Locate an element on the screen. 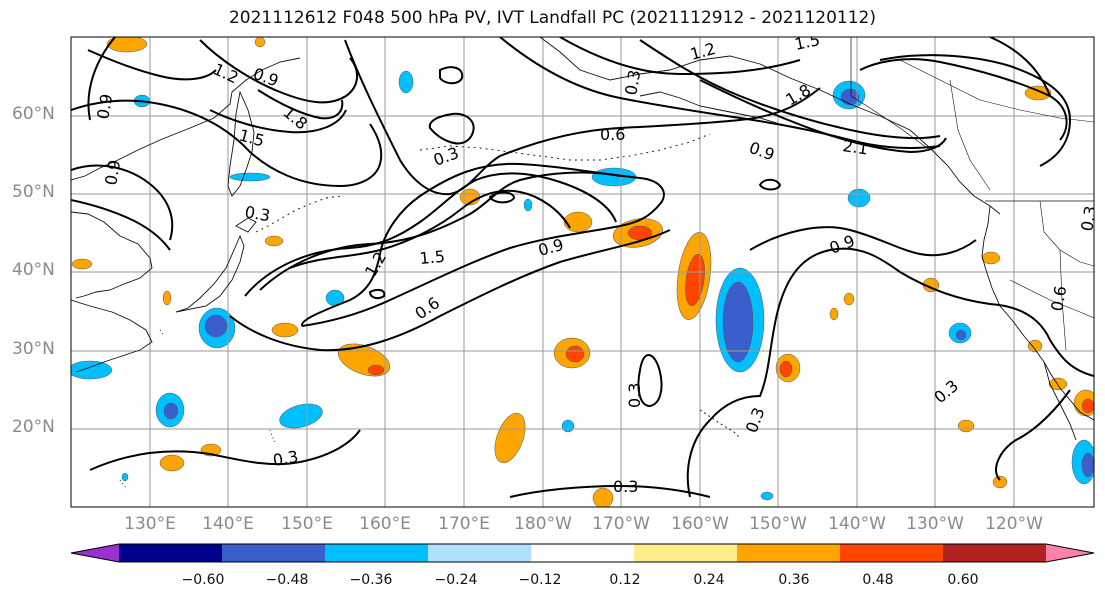 This screenshot has height=601, width=1105. pv-contour-0-9-c is located at coordinates (863, 241).